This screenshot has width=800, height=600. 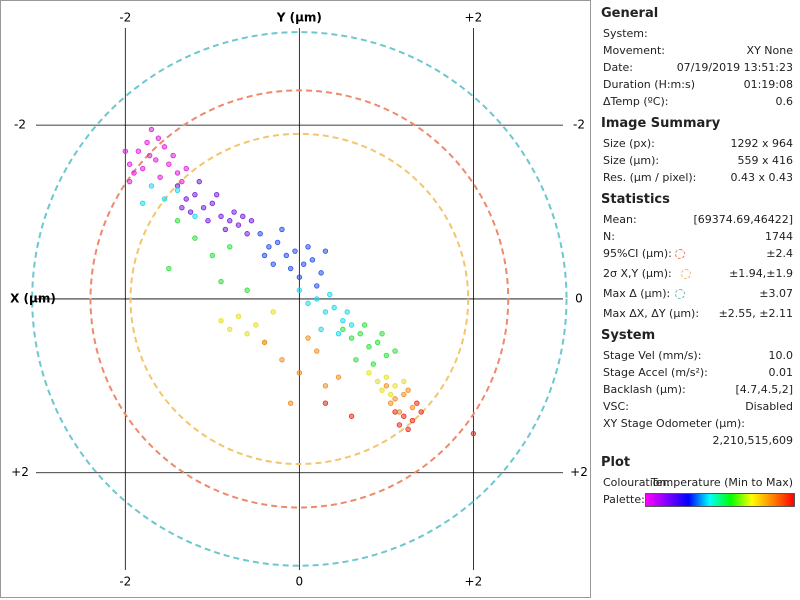 What do you see at coordinates (652, 355) in the screenshot?
I see `row-label: Stage Vel (mm/s):` at bounding box center [652, 355].